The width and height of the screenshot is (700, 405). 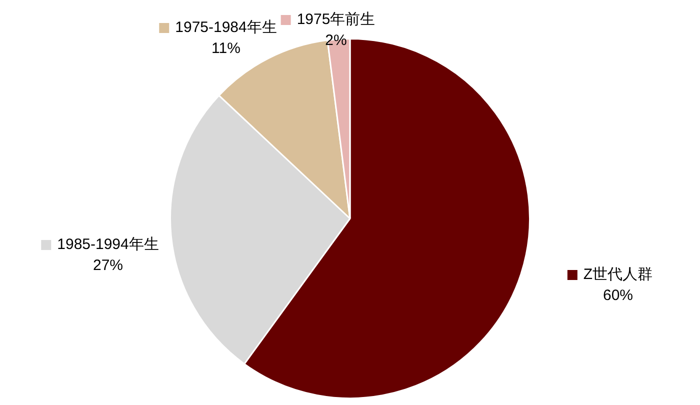 What do you see at coordinates (336, 41) in the screenshot?
I see `data-label: 2%` at bounding box center [336, 41].